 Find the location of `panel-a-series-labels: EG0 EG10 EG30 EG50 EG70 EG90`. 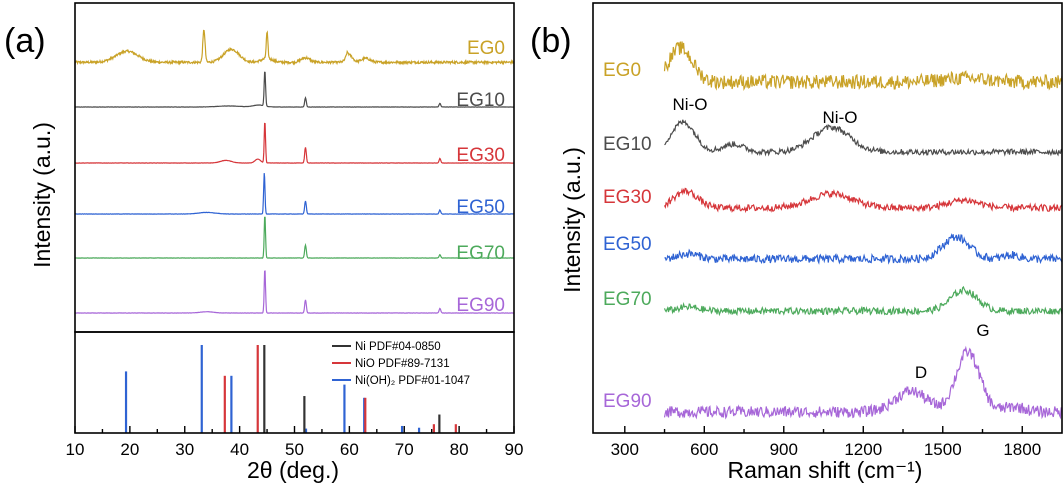

panel-a-series-labels: EG0 EG10 EG30 EG50 EG70 EG90 is located at coordinates (480, 177).